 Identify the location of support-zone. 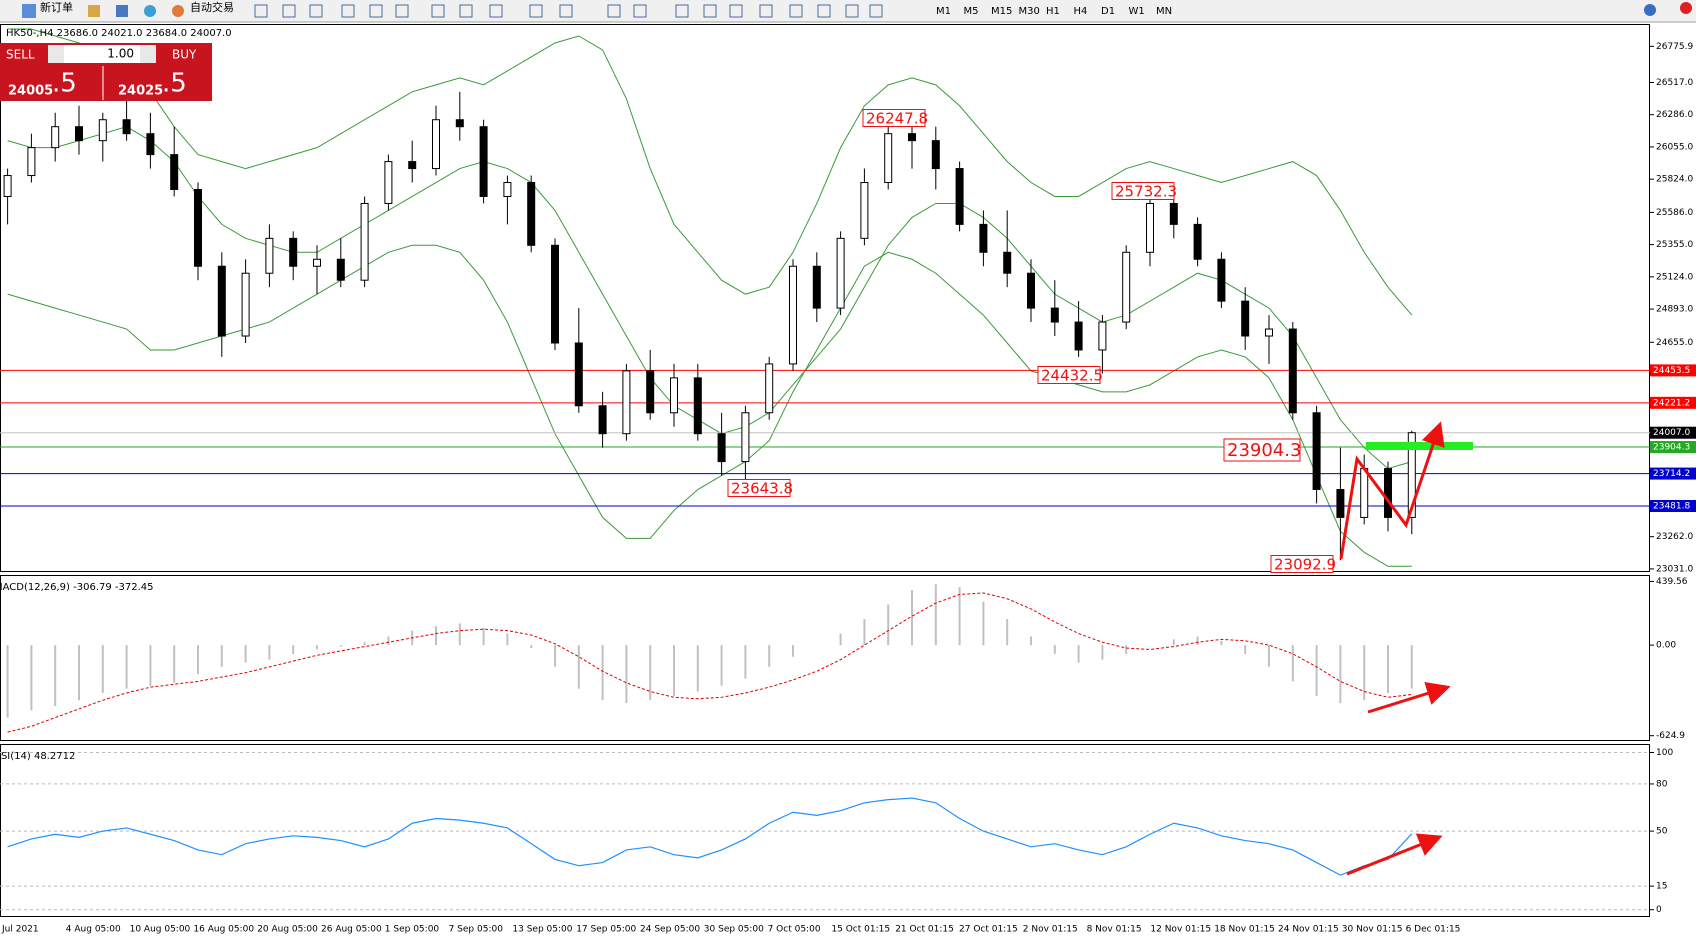
(1419, 446).